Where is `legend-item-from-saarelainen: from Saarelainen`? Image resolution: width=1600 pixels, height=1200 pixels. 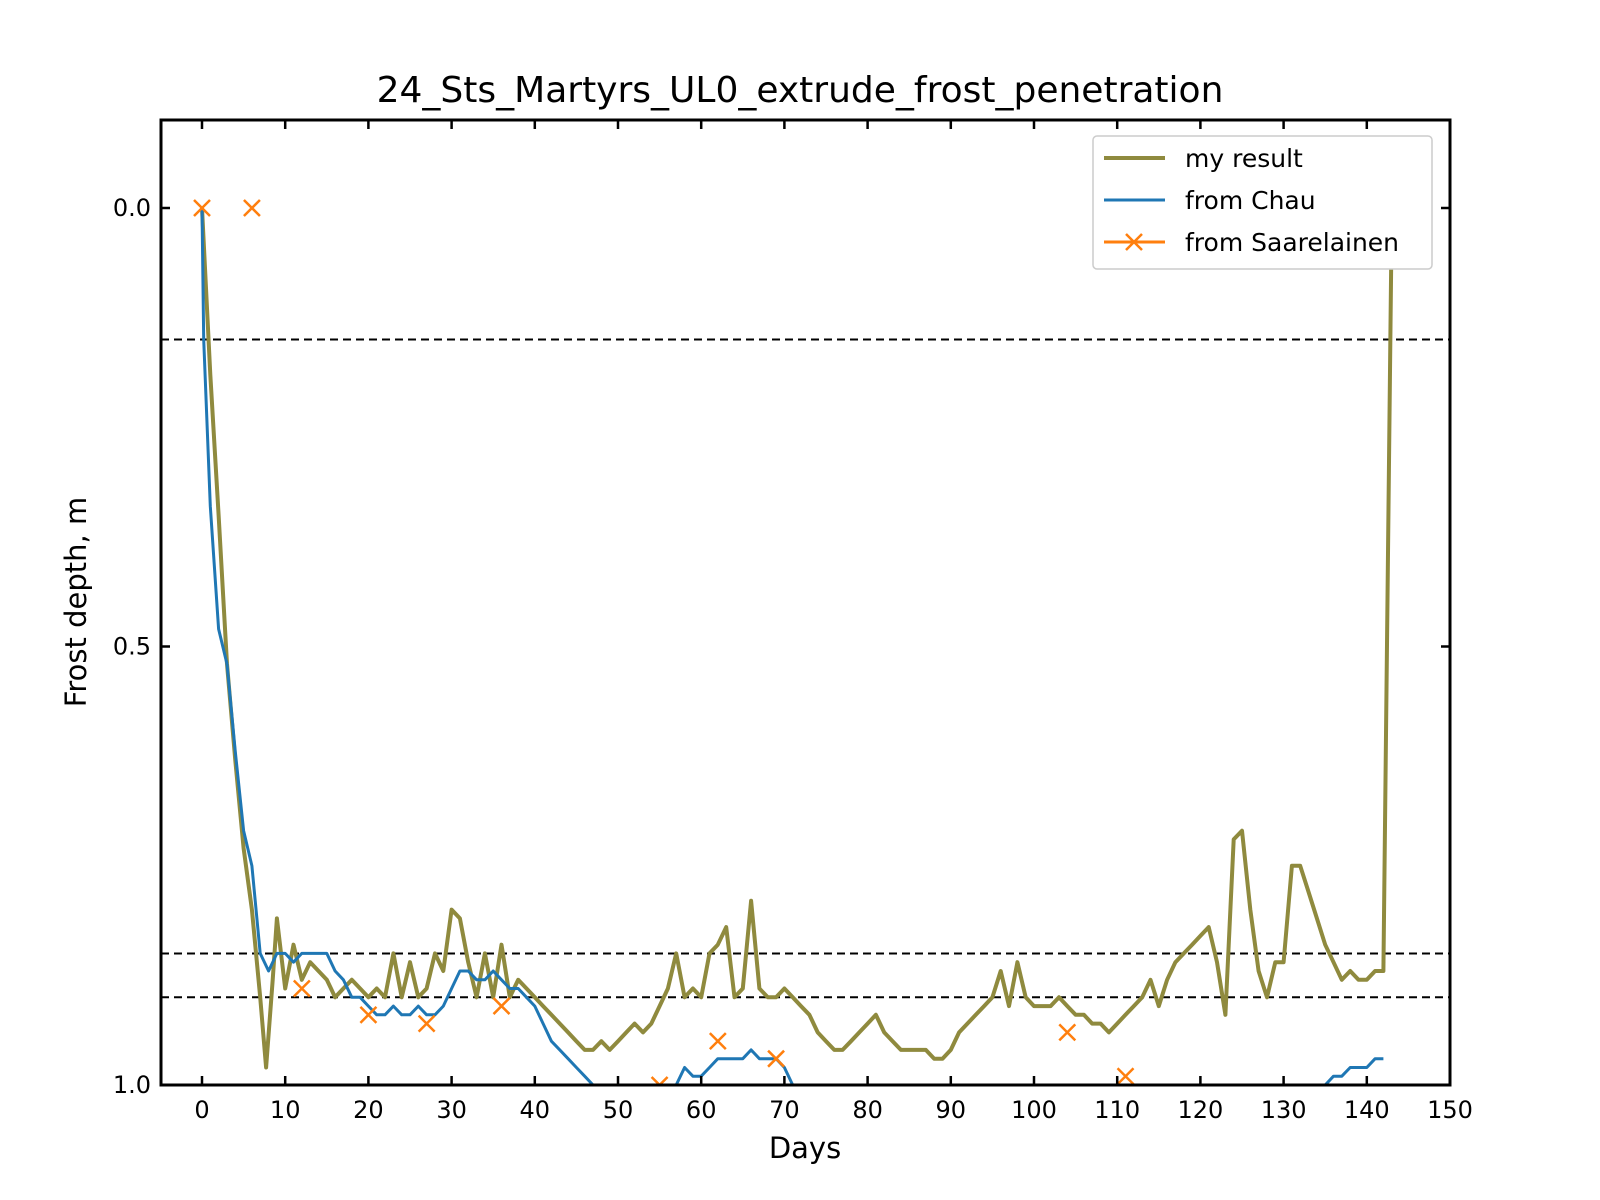
legend-item-from-saarelainen: from Saarelainen is located at coordinates (1251, 242).